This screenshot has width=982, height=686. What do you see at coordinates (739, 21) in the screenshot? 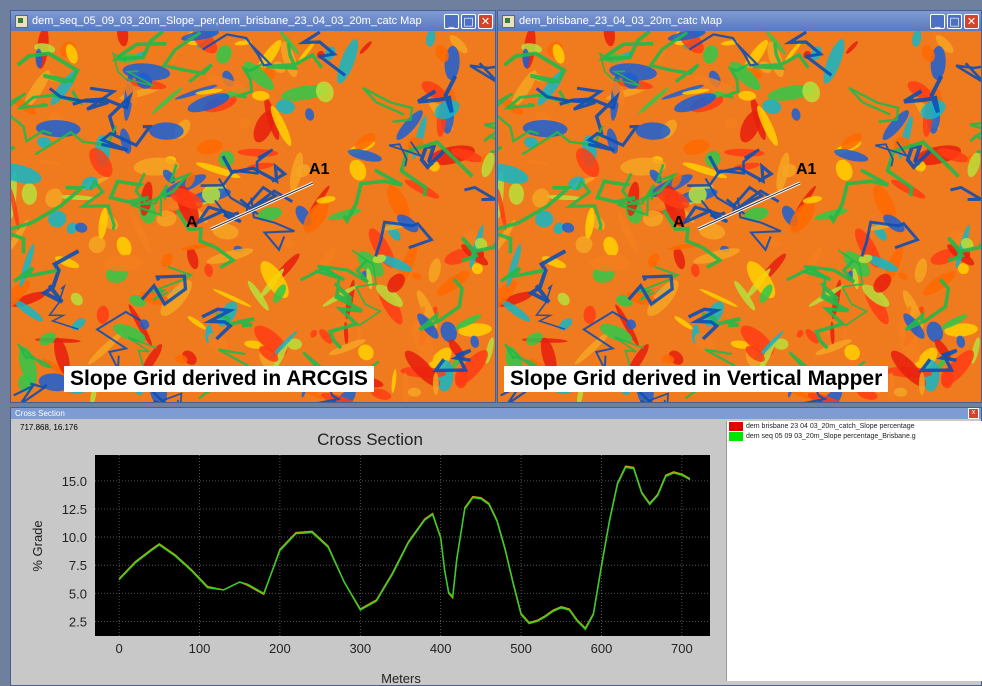
I see `right-map-titlebar: dem_brisbane_23_04_03_20m_catc Map _ □ ✕` at bounding box center [739, 21].